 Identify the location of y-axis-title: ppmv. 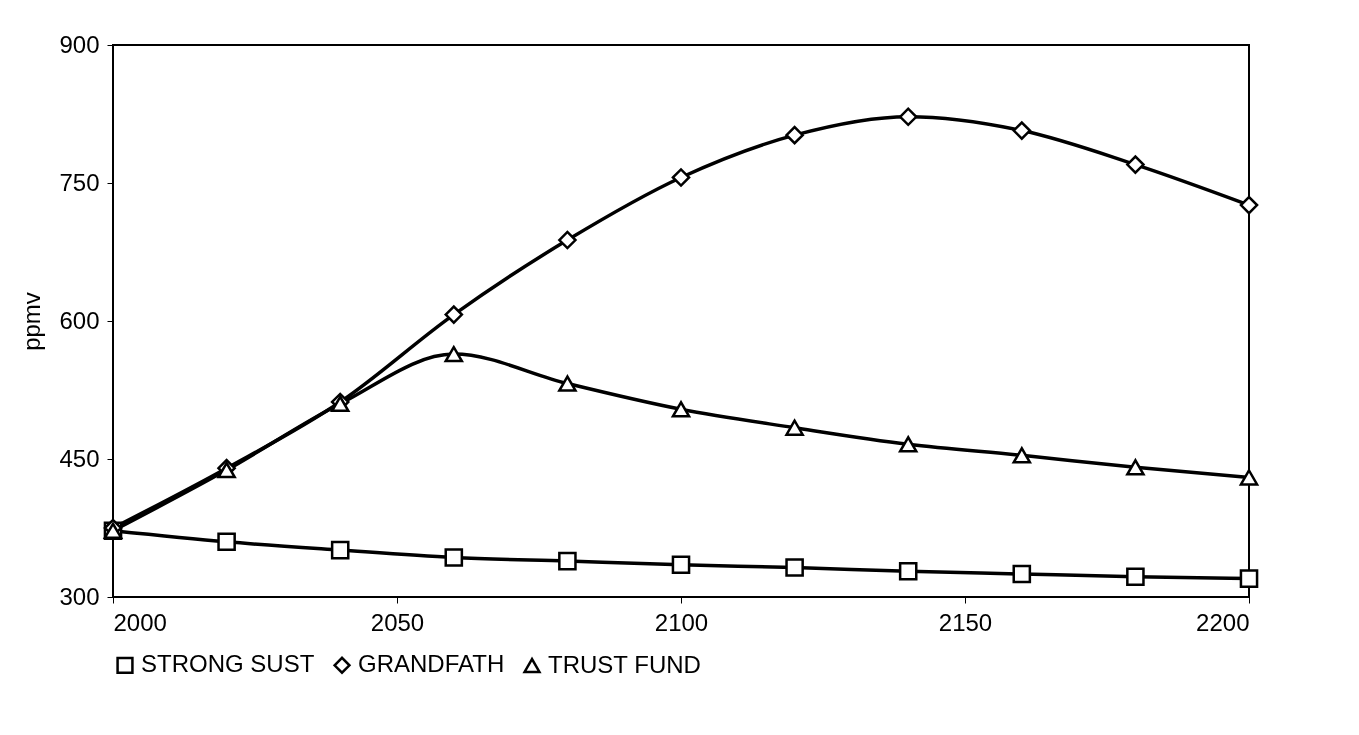
(32, 321).